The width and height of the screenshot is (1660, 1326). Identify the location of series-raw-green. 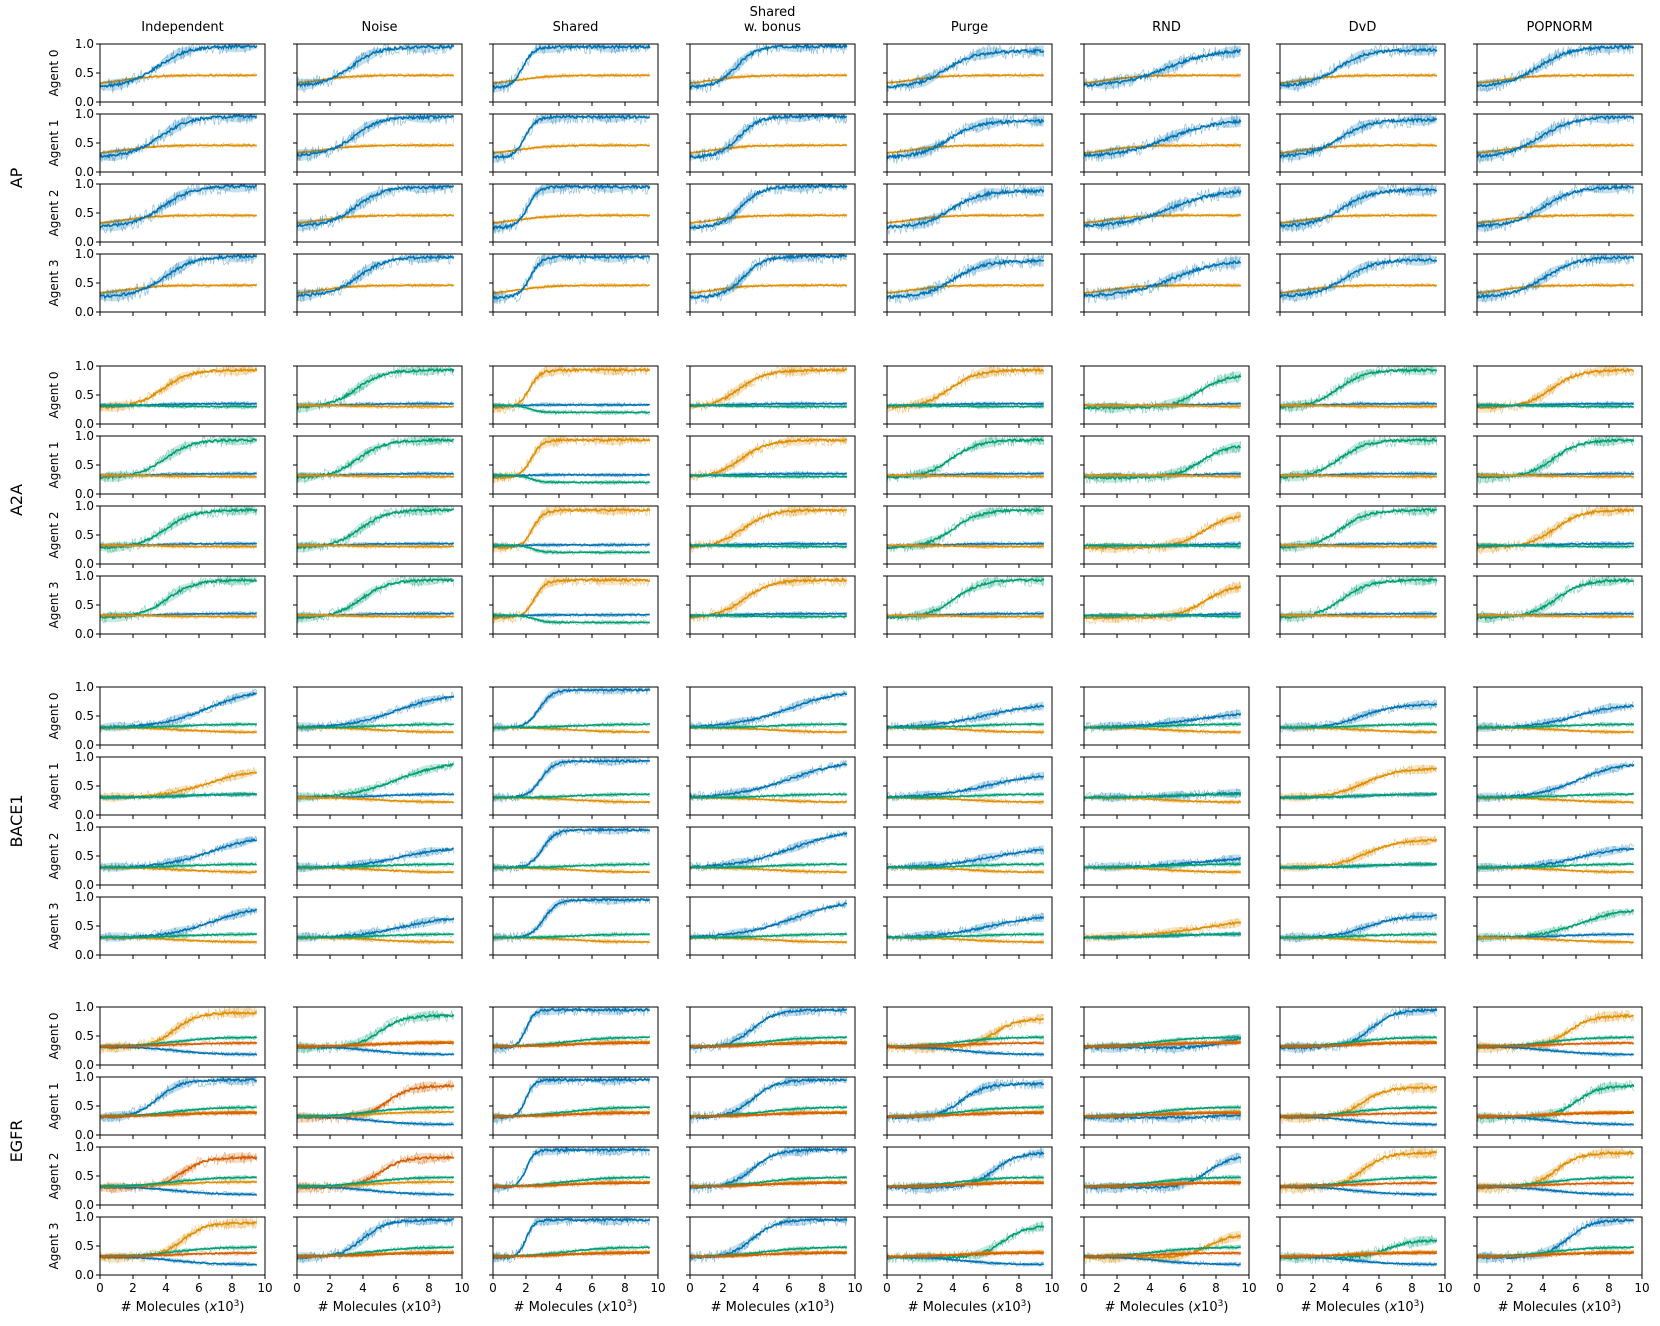
(1163, 392).